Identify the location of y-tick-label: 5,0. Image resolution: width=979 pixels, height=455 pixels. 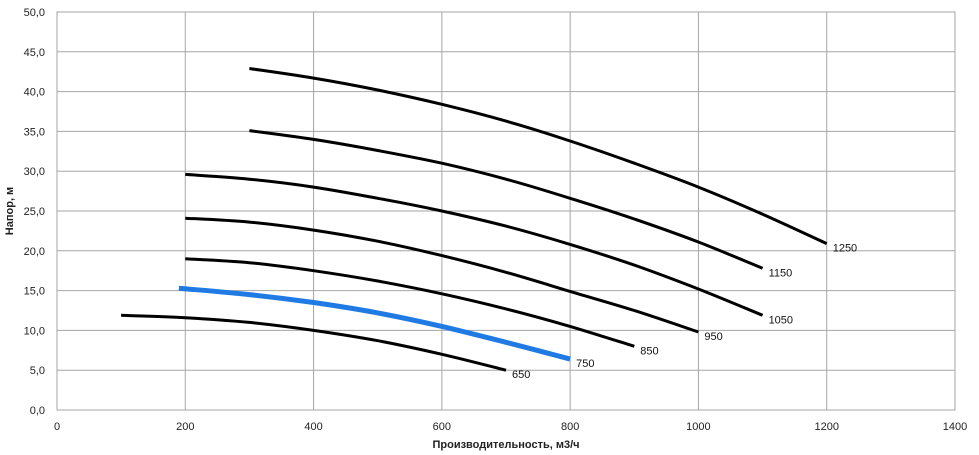
(37, 371).